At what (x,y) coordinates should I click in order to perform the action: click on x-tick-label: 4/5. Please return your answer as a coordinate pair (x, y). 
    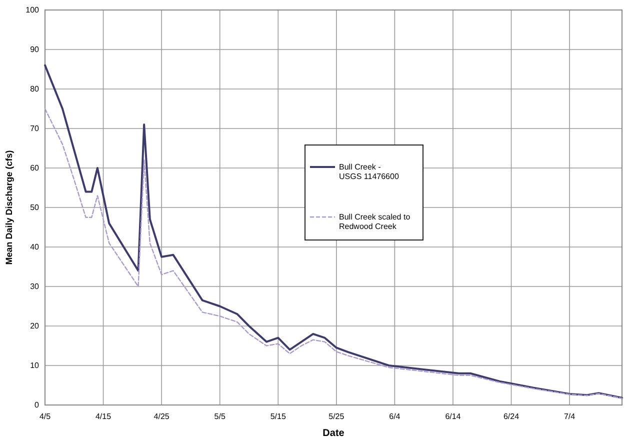
    Looking at the image, I should click on (45, 416).